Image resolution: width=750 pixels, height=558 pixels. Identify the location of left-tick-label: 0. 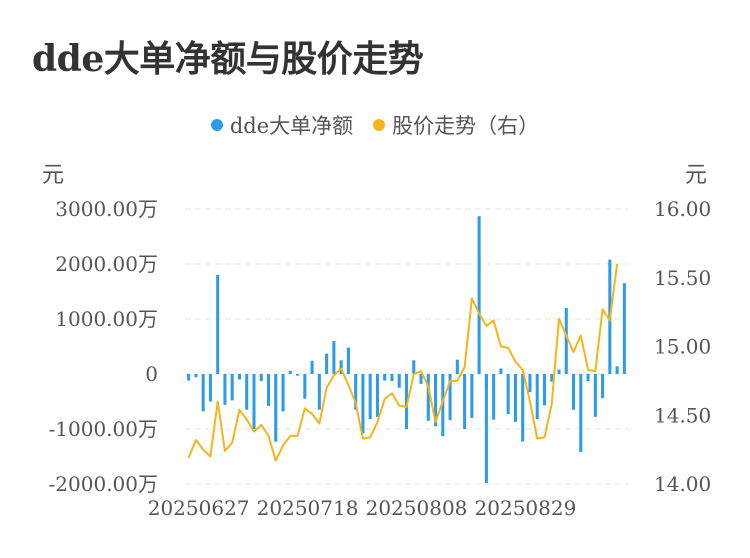
(151, 374).